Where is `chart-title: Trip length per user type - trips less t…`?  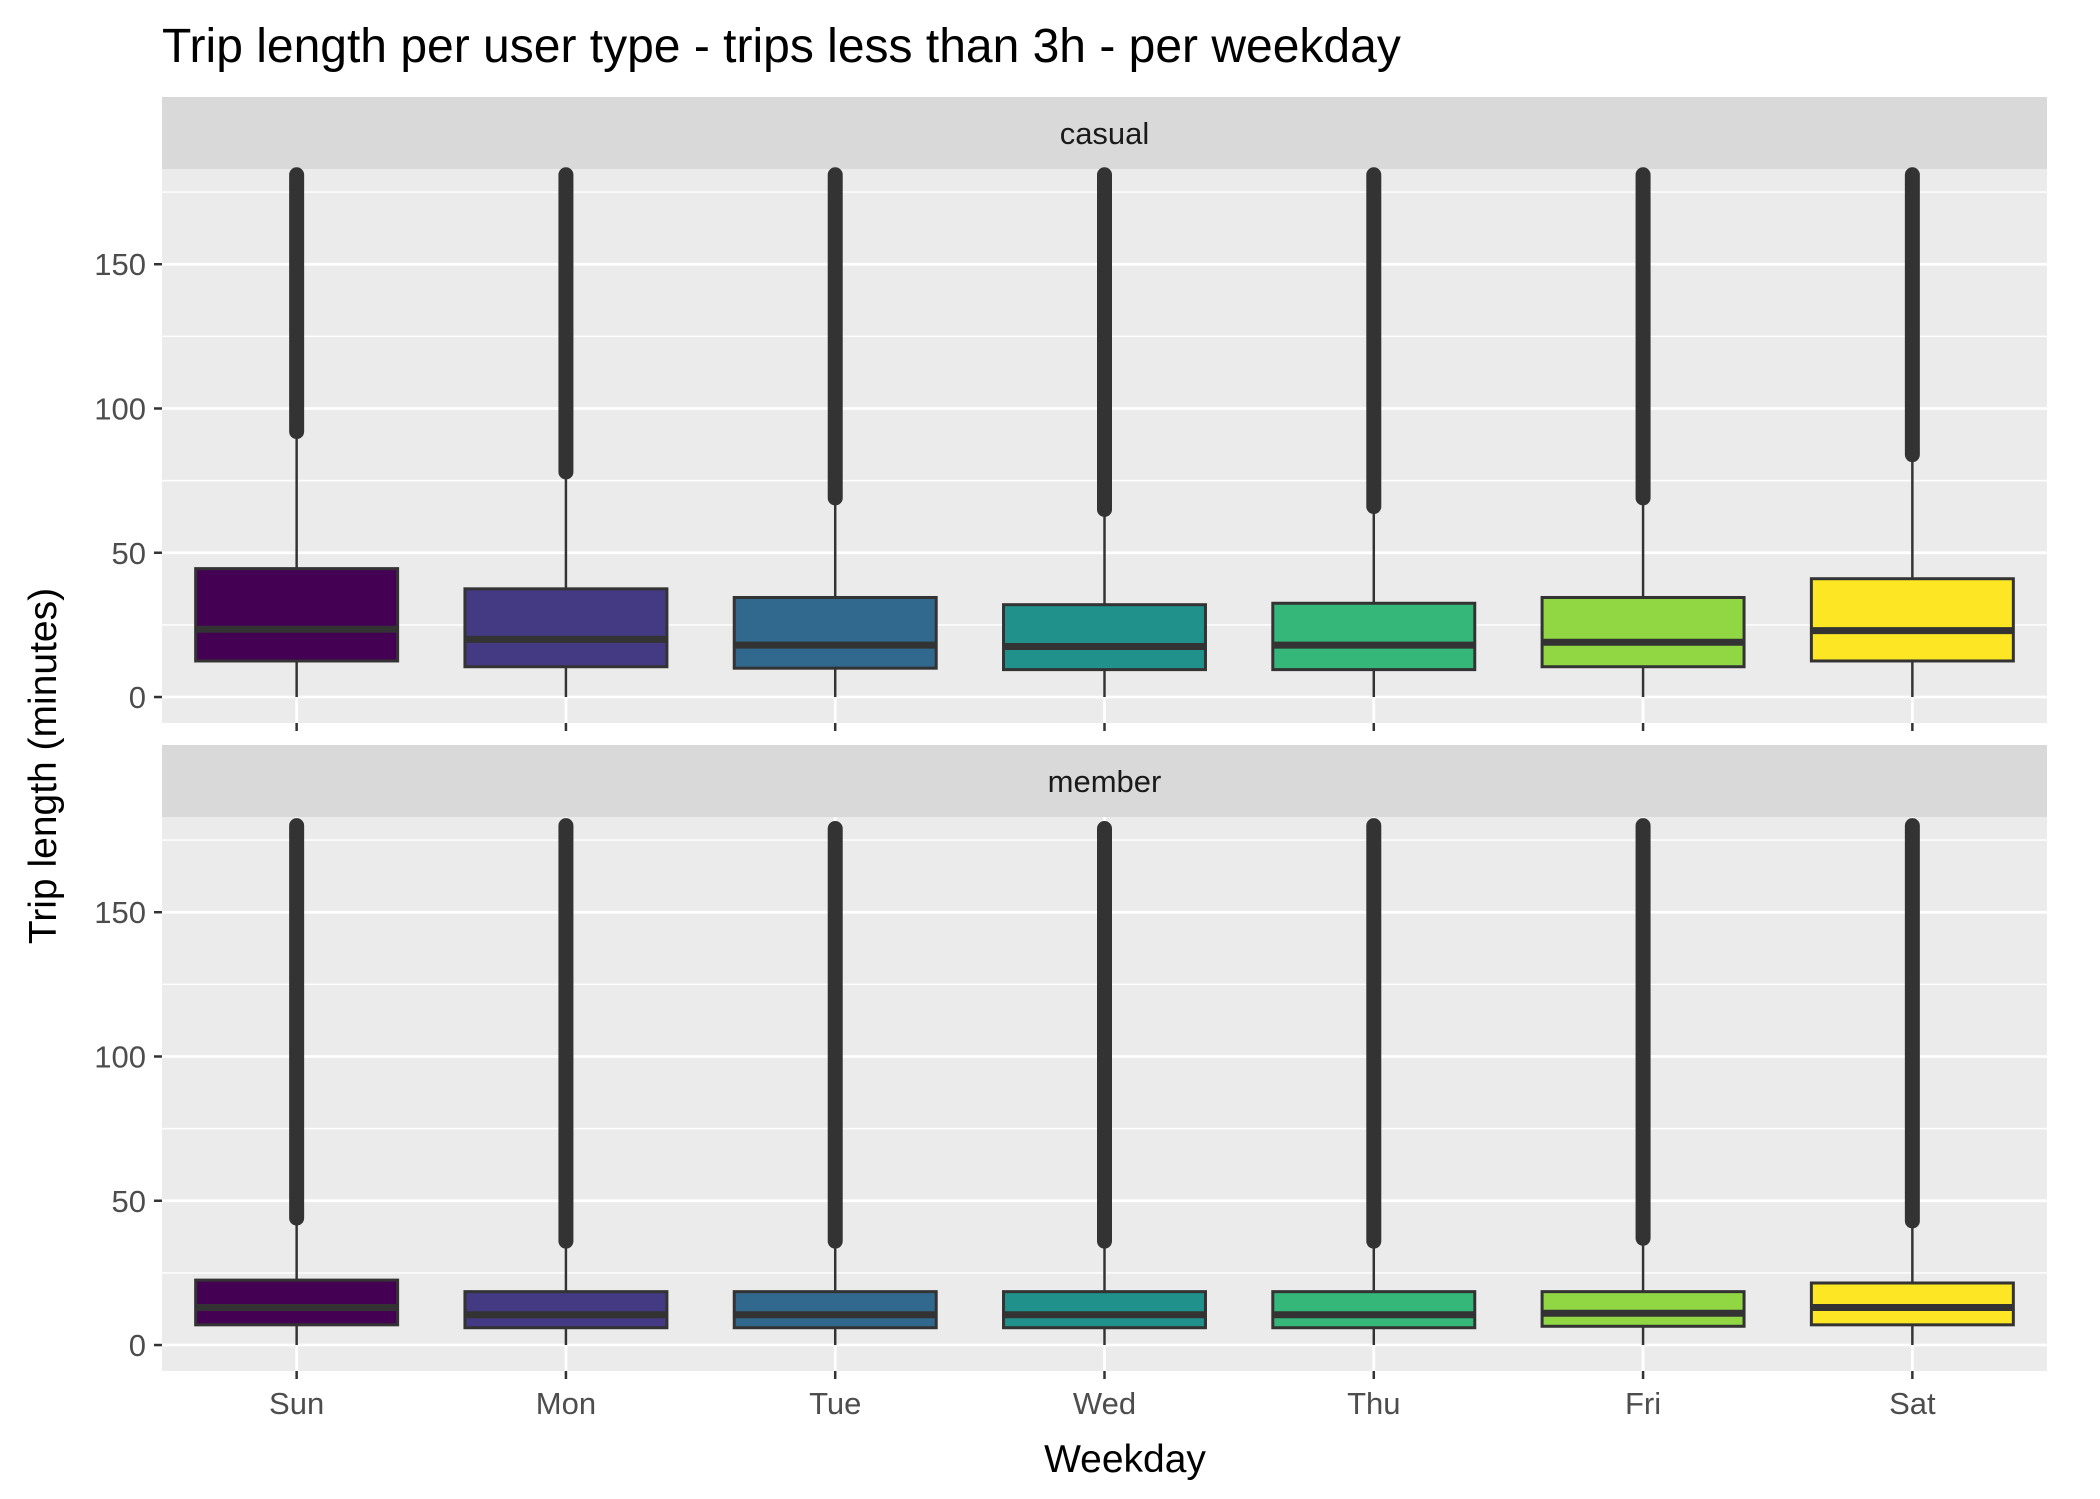
chart-title: Trip length per user type - trips less t… is located at coordinates (781, 46).